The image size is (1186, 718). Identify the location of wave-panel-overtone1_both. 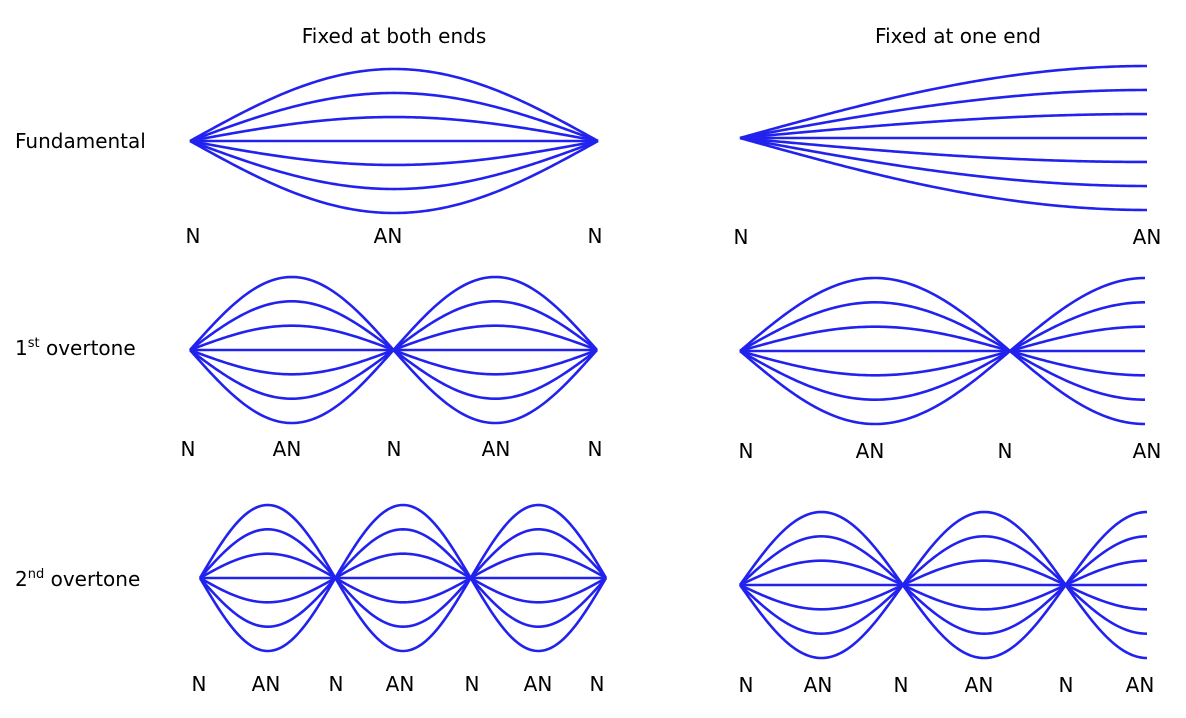
(393, 350).